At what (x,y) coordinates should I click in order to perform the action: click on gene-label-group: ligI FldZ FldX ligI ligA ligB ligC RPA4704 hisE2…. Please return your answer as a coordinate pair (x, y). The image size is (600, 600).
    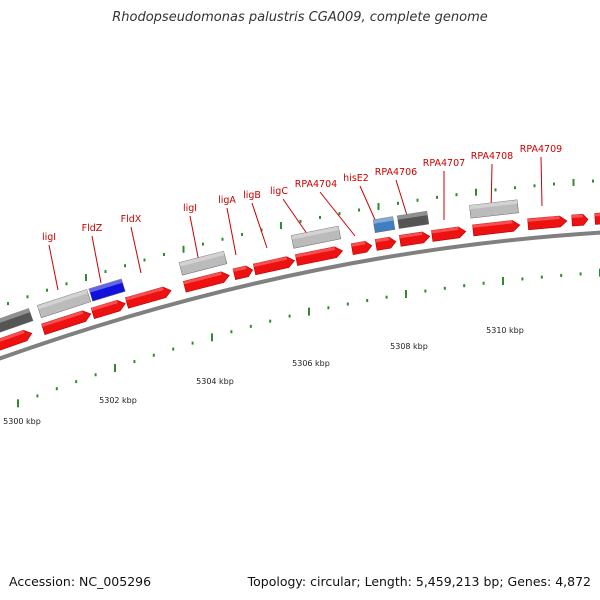
    Looking at the image, I should click on (302, 193).